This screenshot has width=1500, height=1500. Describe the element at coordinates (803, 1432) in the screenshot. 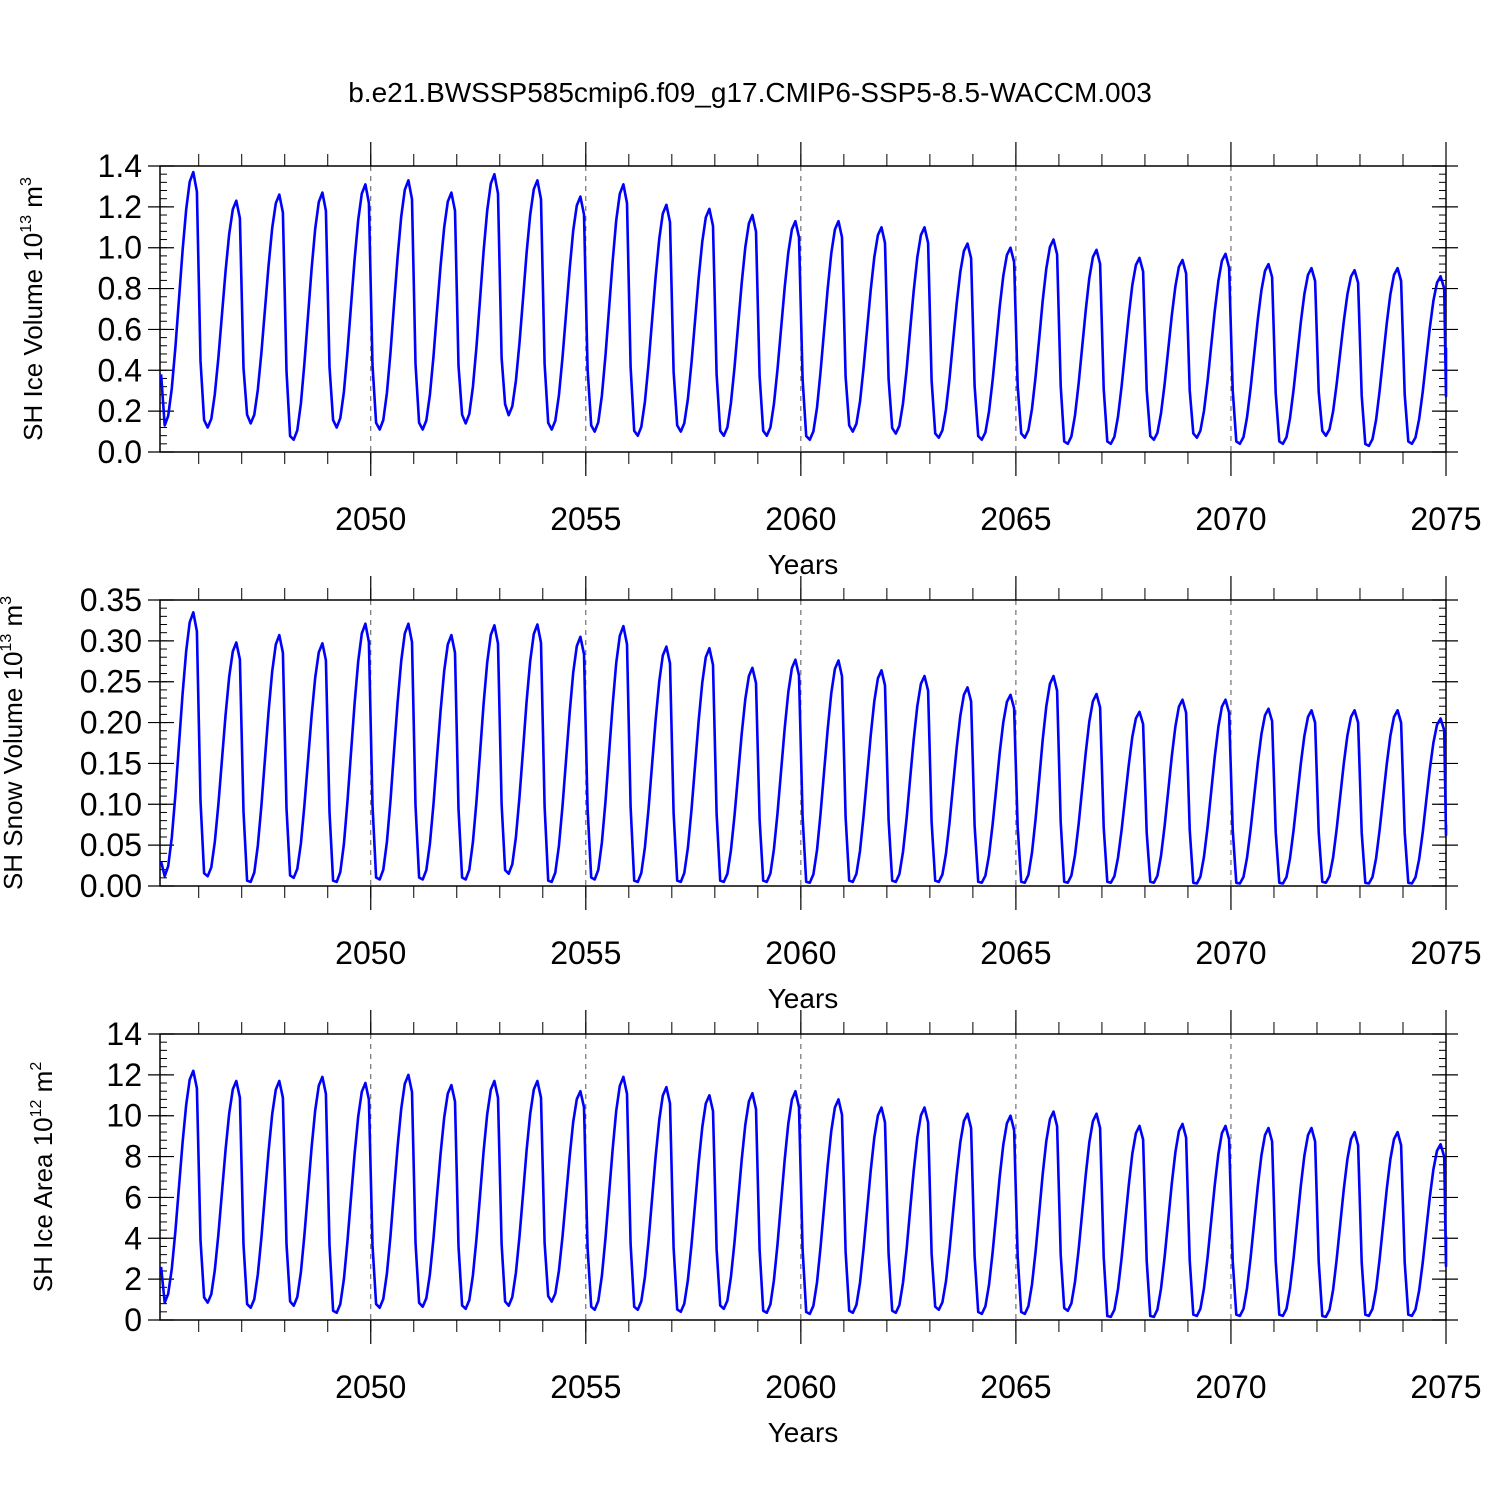

I see `x-axis-title-ice-area: Years` at that location.